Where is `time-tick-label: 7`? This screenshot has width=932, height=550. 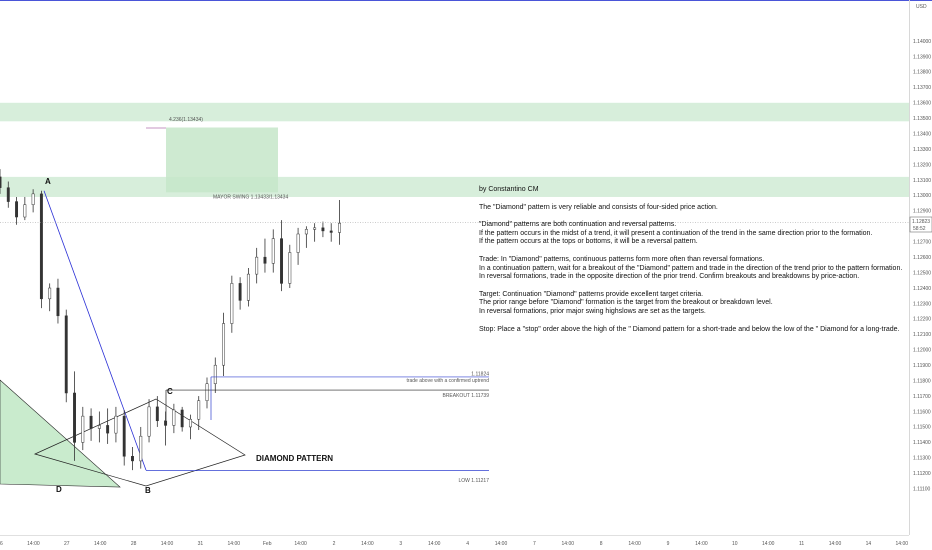
time-tick-label: 7 is located at coordinates (534, 544).